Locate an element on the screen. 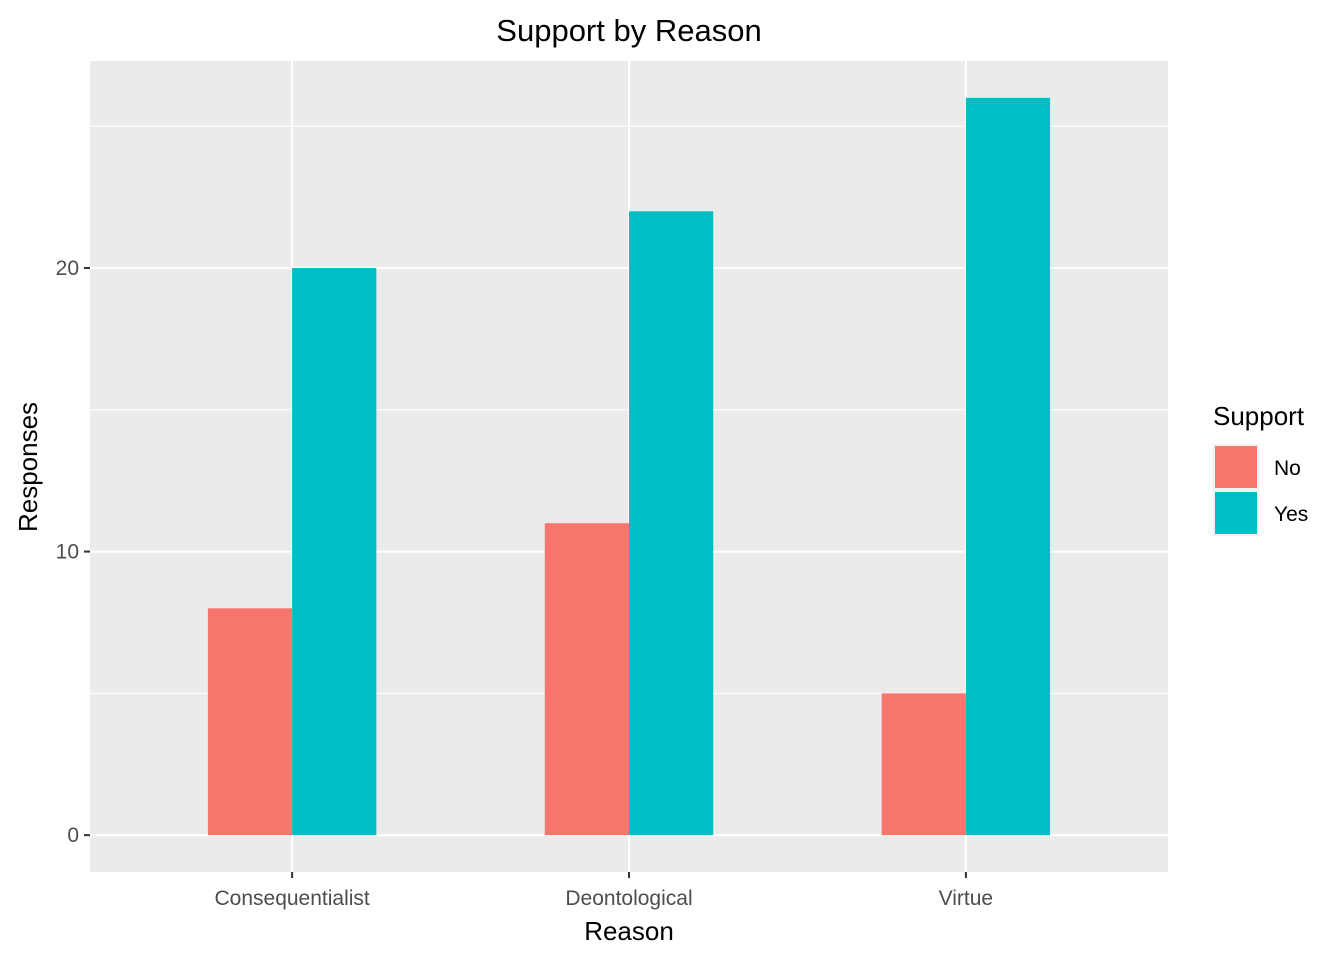  legend: Support No Yes is located at coordinates (1260, 468).